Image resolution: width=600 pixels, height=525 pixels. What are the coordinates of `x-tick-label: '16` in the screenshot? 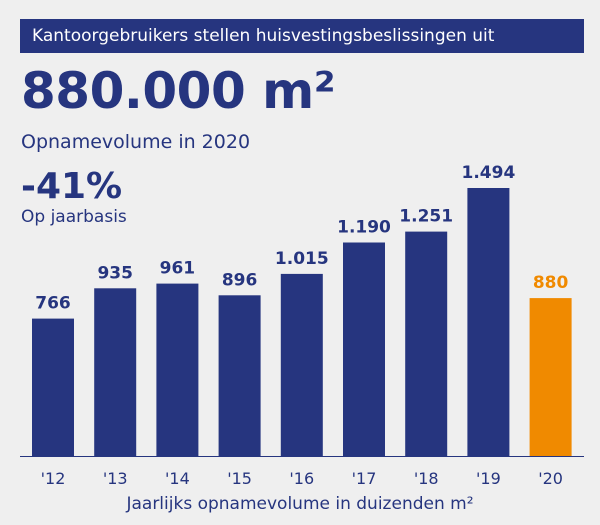 It's located at (301, 478).